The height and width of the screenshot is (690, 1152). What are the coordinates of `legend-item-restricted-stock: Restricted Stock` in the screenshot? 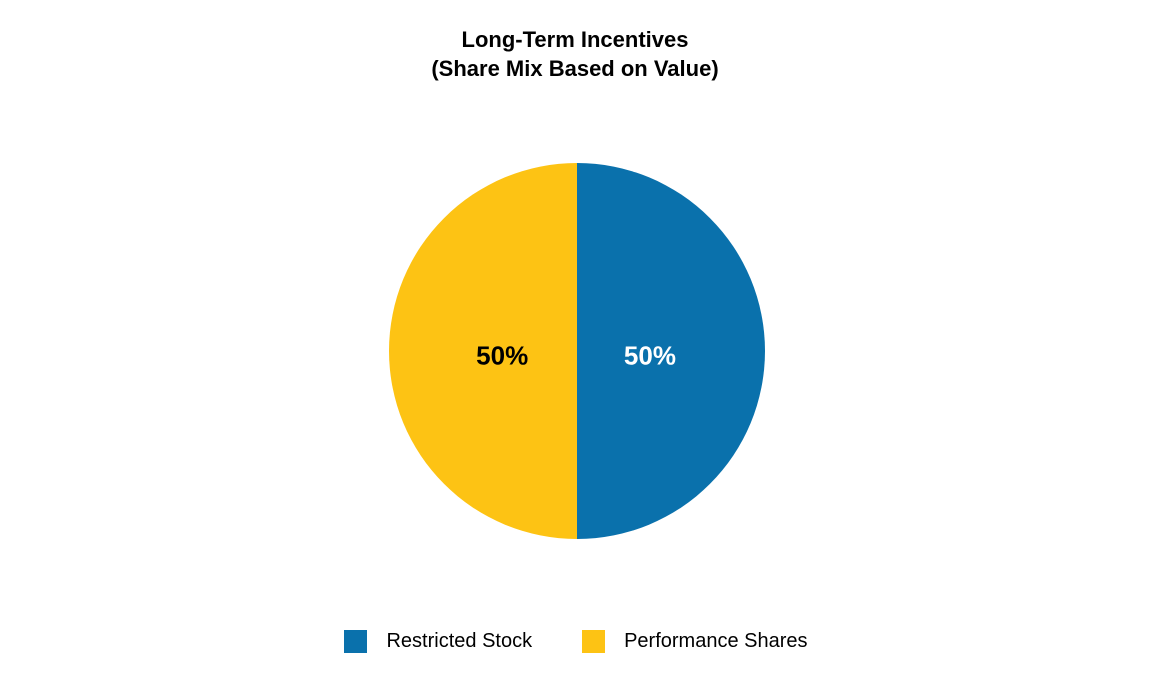 It's located at (438, 641).